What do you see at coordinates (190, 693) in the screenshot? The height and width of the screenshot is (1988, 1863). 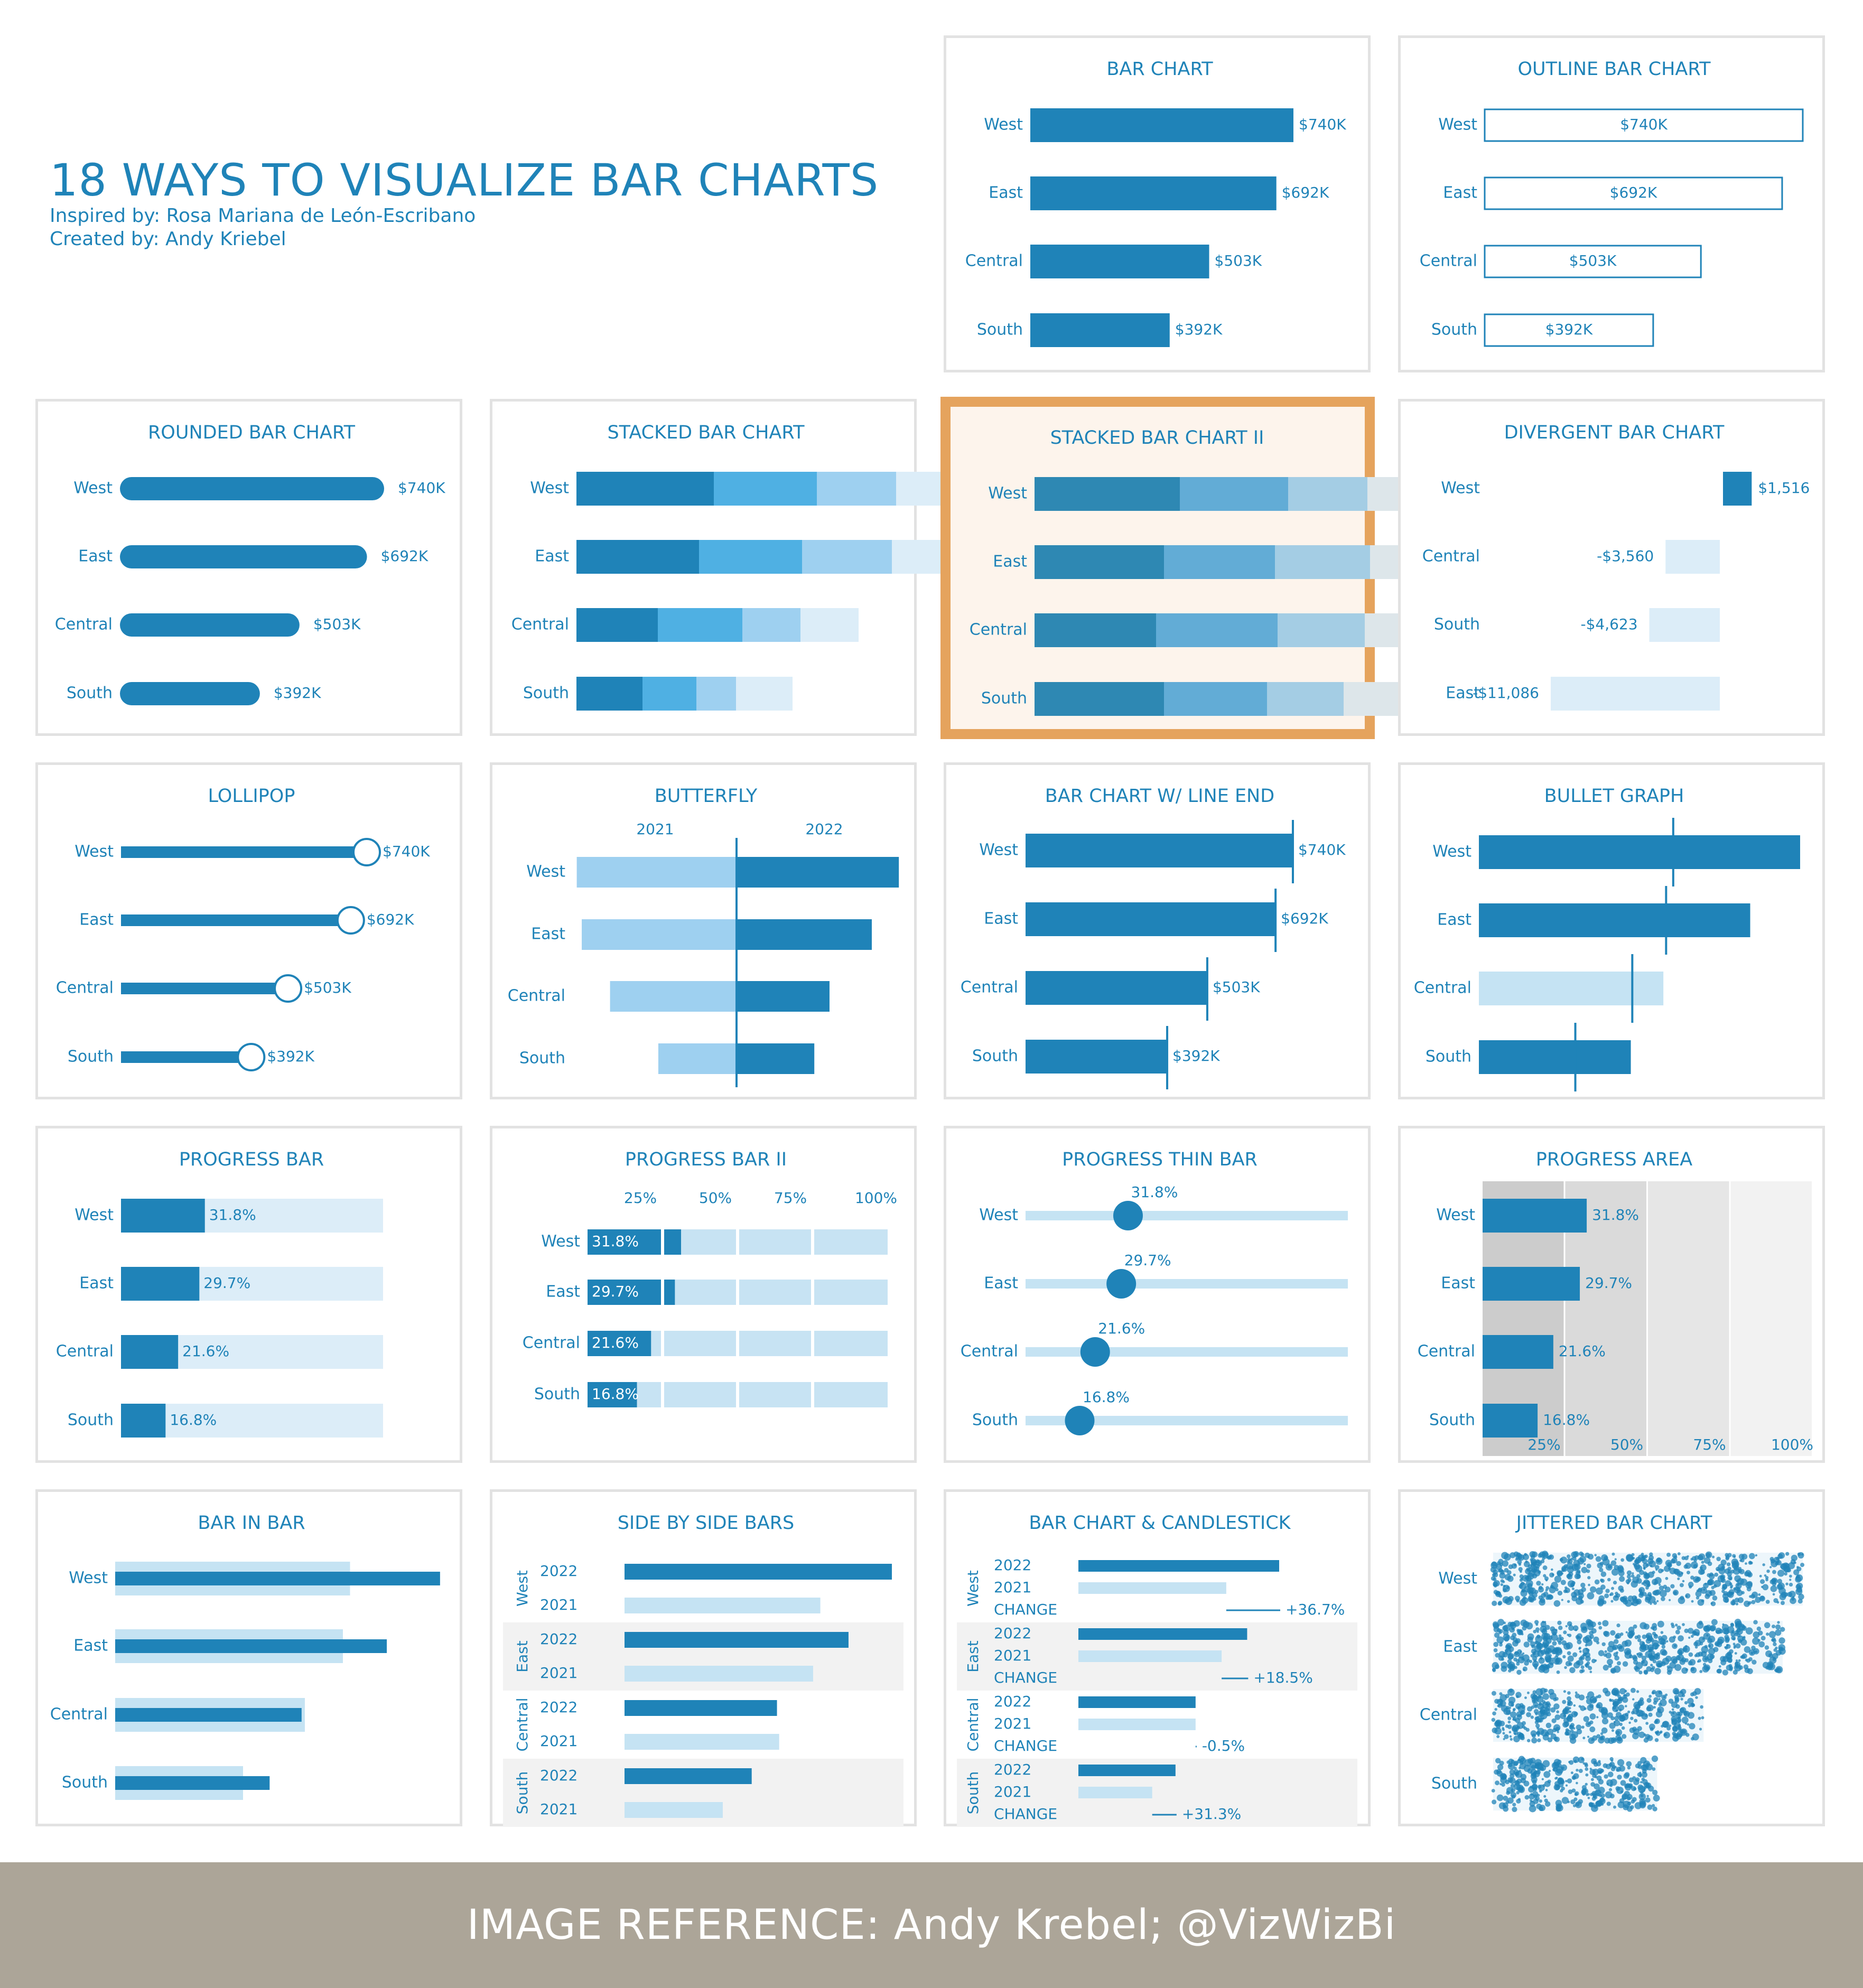 I see `rounded-bar` at bounding box center [190, 693].